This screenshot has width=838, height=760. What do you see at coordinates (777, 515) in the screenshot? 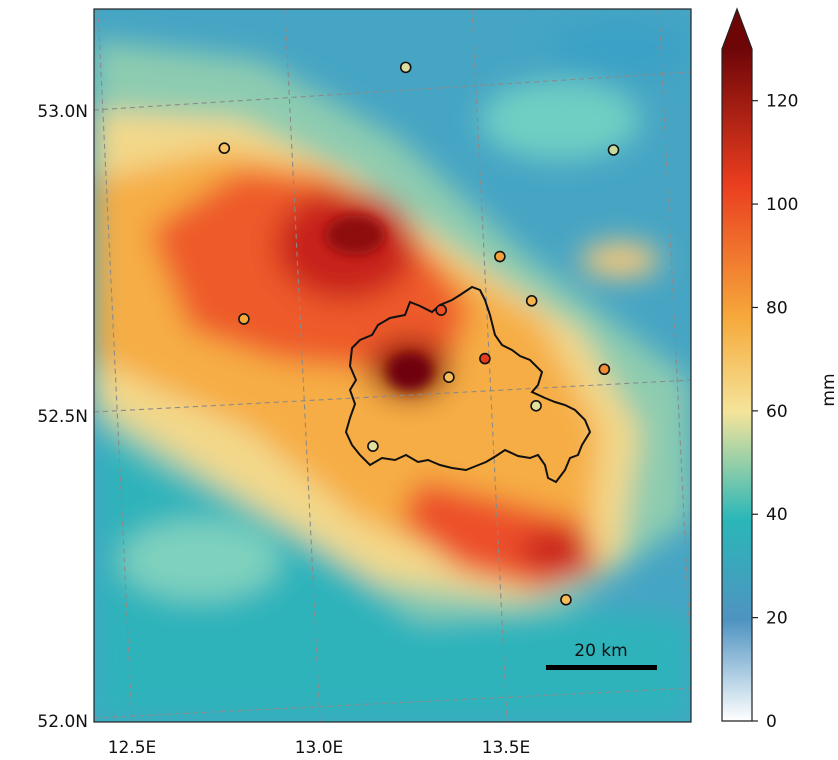
I see `colorbar-tick-label: 40` at bounding box center [777, 515].